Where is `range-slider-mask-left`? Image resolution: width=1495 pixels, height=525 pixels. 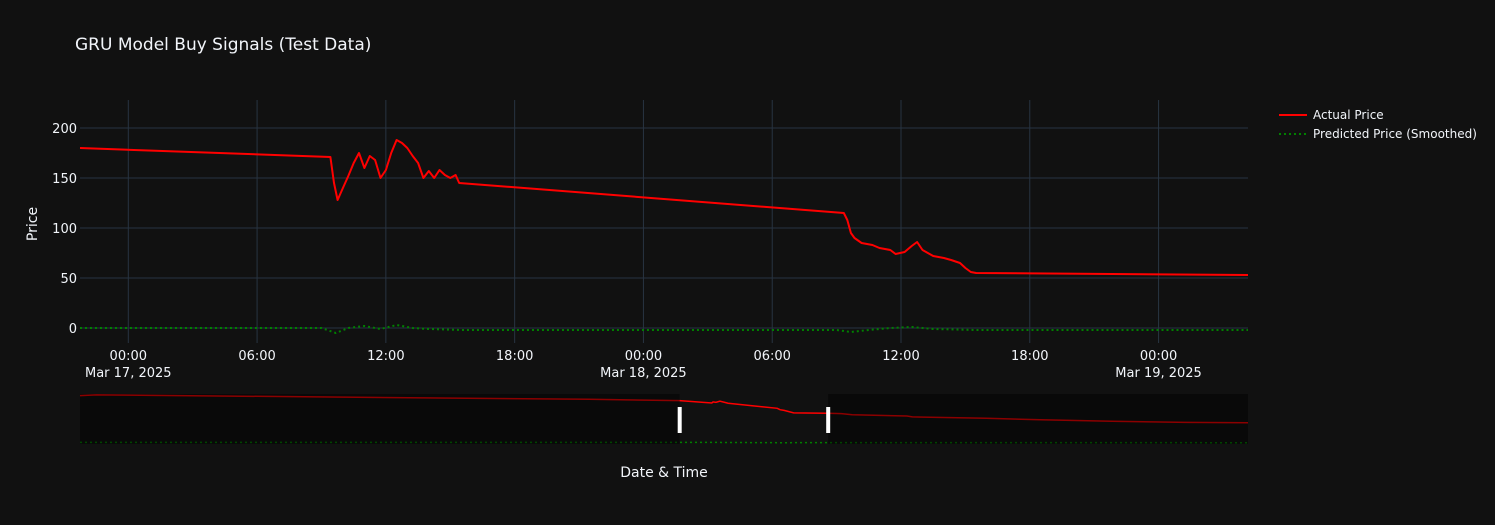
range-slider-mask-left is located at coordinates (380, 419).